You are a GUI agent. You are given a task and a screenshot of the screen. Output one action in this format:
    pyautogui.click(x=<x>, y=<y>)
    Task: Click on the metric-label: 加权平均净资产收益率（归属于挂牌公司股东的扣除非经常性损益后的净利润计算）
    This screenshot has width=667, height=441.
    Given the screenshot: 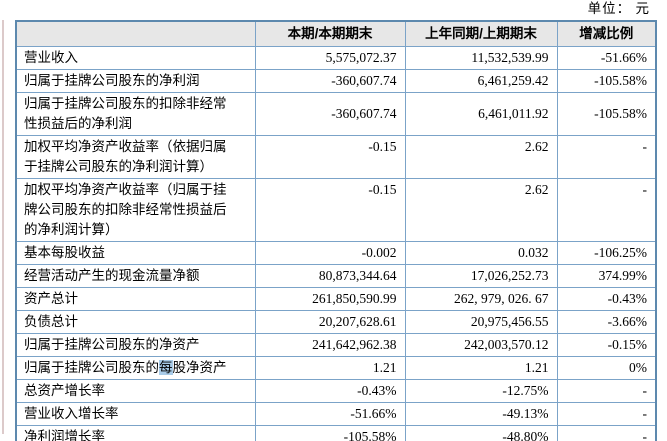 What is the action you would take?
    pyautogui.click(x=135, y=209)
    